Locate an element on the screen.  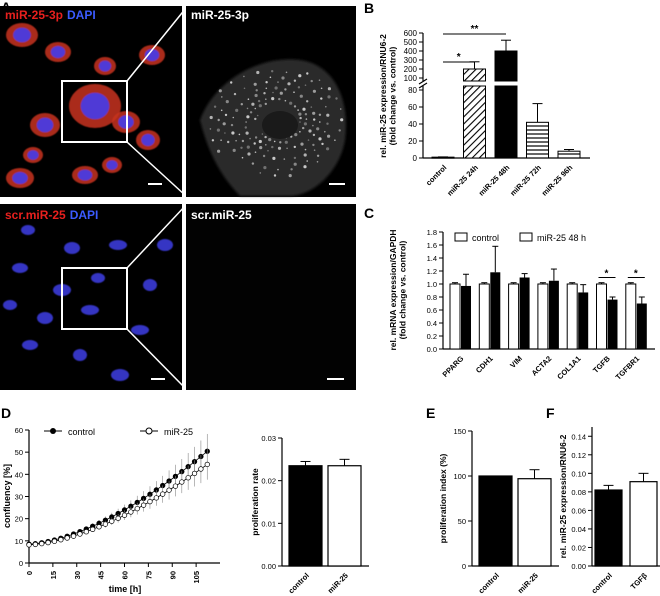
panel-label-e: E is located at coordinates (430, 413).